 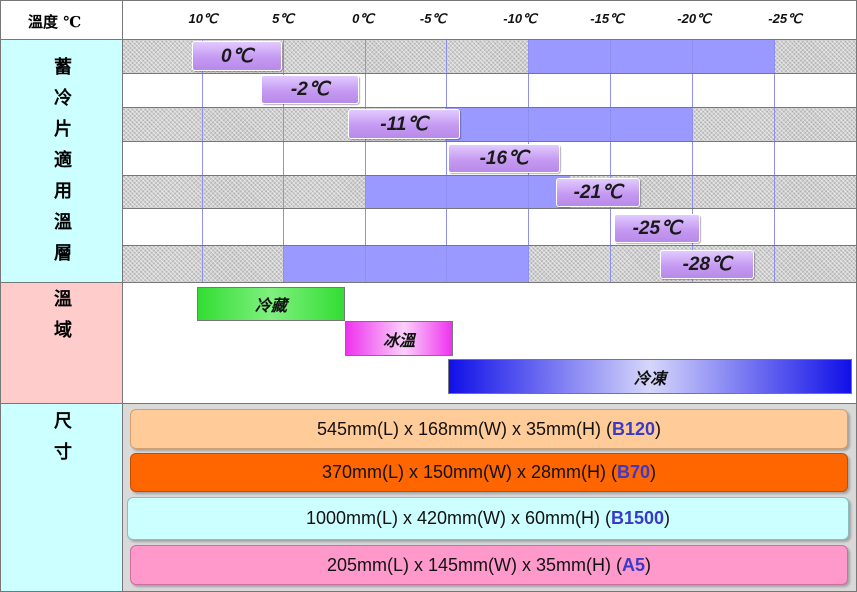 I want to click on size-b70-code: B70, so click(x=633, y=472).